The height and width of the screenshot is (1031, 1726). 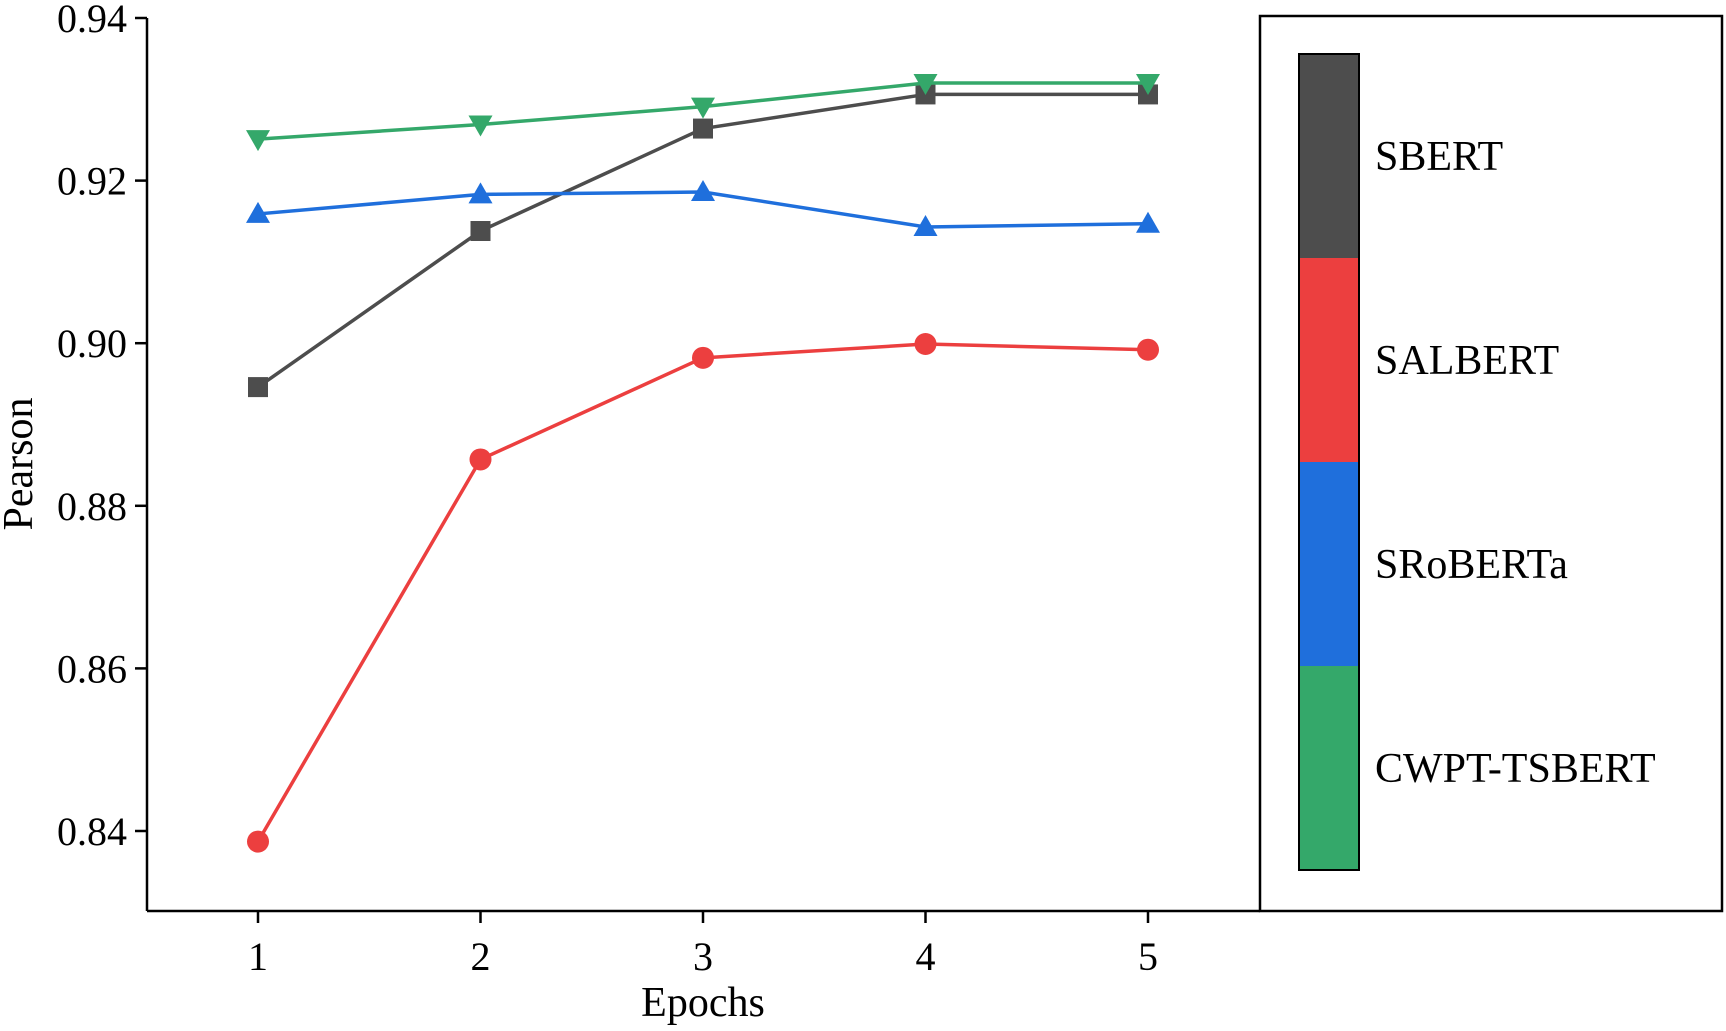 I want to click on x-tick-label: 1, so click(x=258, y=956).